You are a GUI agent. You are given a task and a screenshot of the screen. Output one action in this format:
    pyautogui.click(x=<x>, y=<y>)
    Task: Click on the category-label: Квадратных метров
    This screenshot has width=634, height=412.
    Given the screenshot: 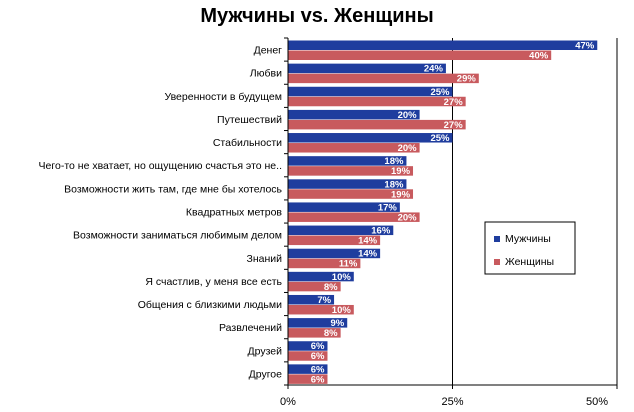 What is the action you would take?
    pyautogui.click(x=234, y=213)
    